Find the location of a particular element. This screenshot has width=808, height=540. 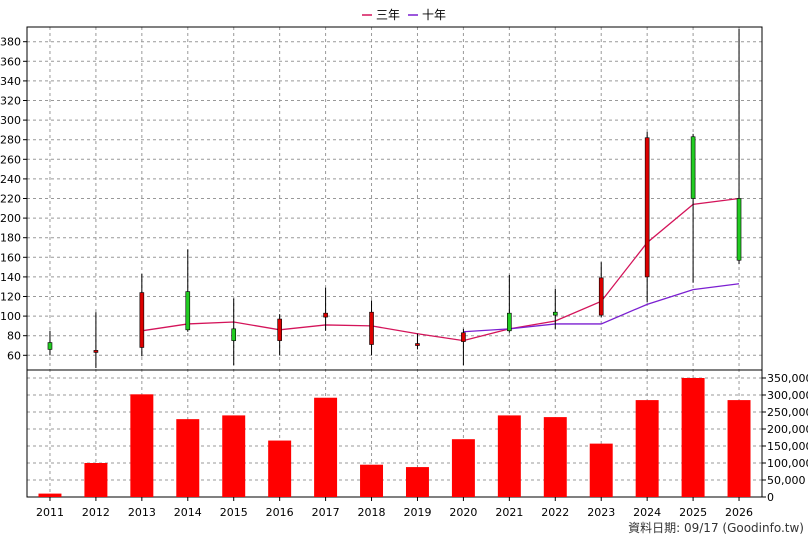

x-tick-label: 2026 is located at coordinates (739, 512).